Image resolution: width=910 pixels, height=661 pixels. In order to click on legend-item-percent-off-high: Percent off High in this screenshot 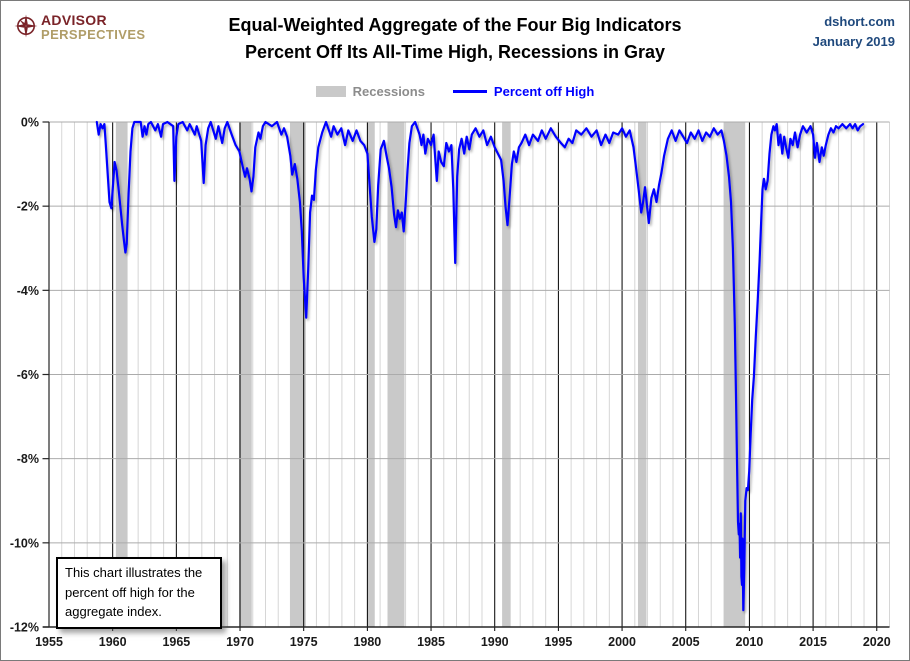, I will do `click(523, 91)`.